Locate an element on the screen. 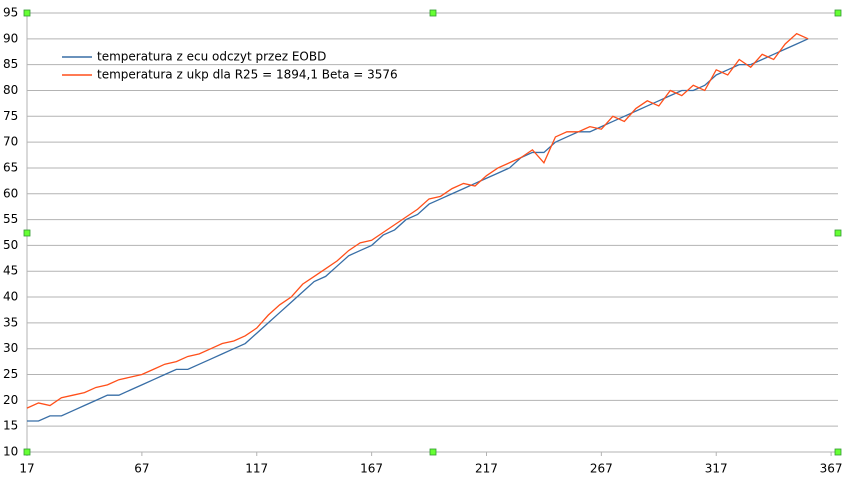 The width and height of the screenshot is (852, 479). y-tick-label: 20 is located at coordinates (10, 400).